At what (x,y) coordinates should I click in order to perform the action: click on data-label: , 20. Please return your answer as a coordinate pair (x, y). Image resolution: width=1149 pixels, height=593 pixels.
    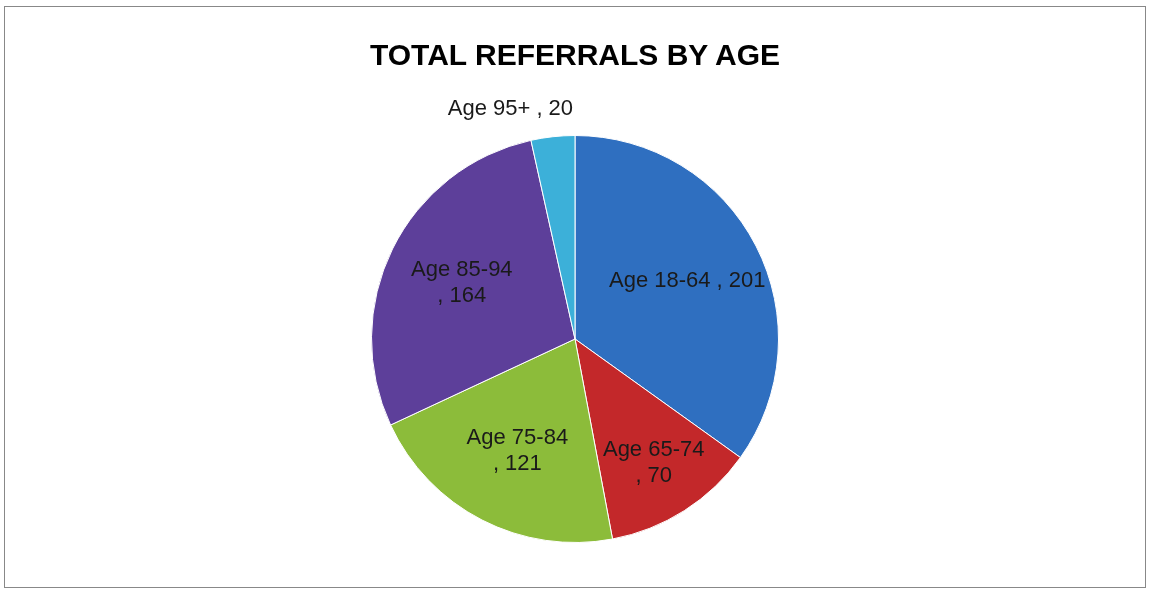
    Looking at the image, I should click on (555, 107).